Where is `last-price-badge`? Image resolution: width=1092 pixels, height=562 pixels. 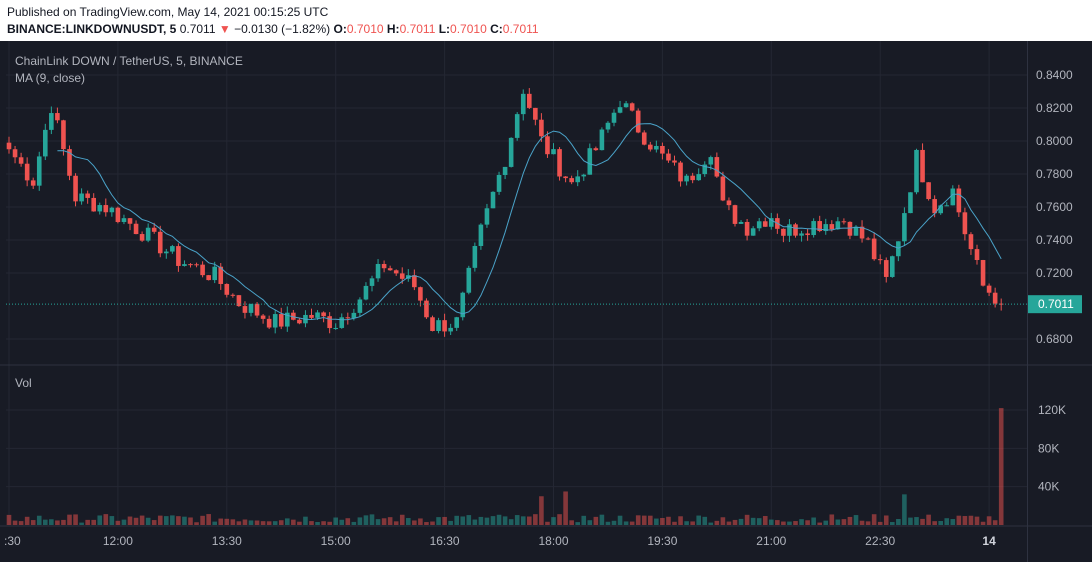
last-price-badge is located at coordinates (1055, 304).